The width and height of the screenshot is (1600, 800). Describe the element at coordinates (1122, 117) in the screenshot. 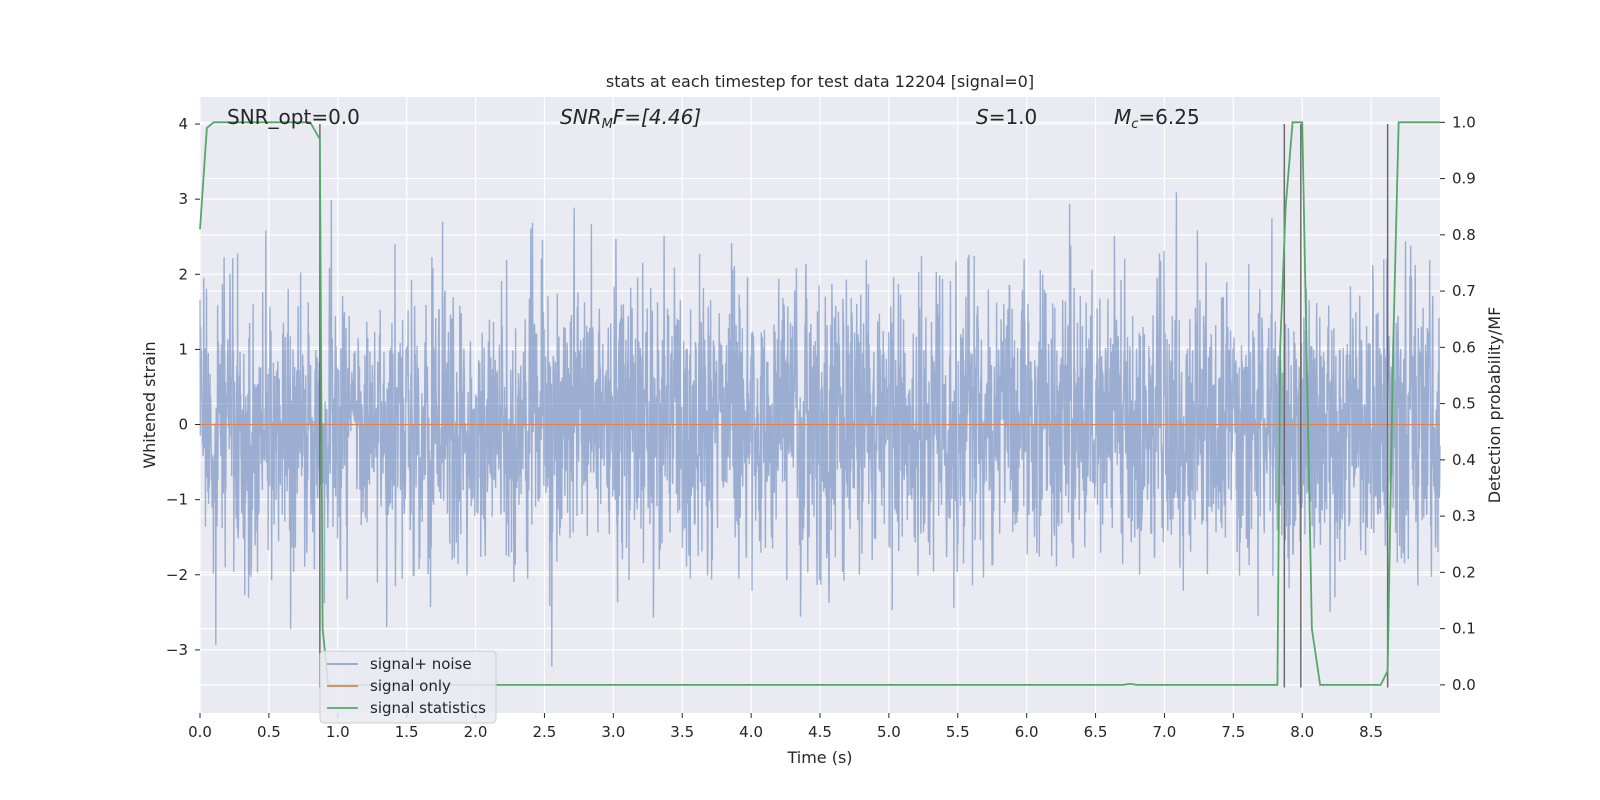

I see `annotation-mc-label: M` at that location.